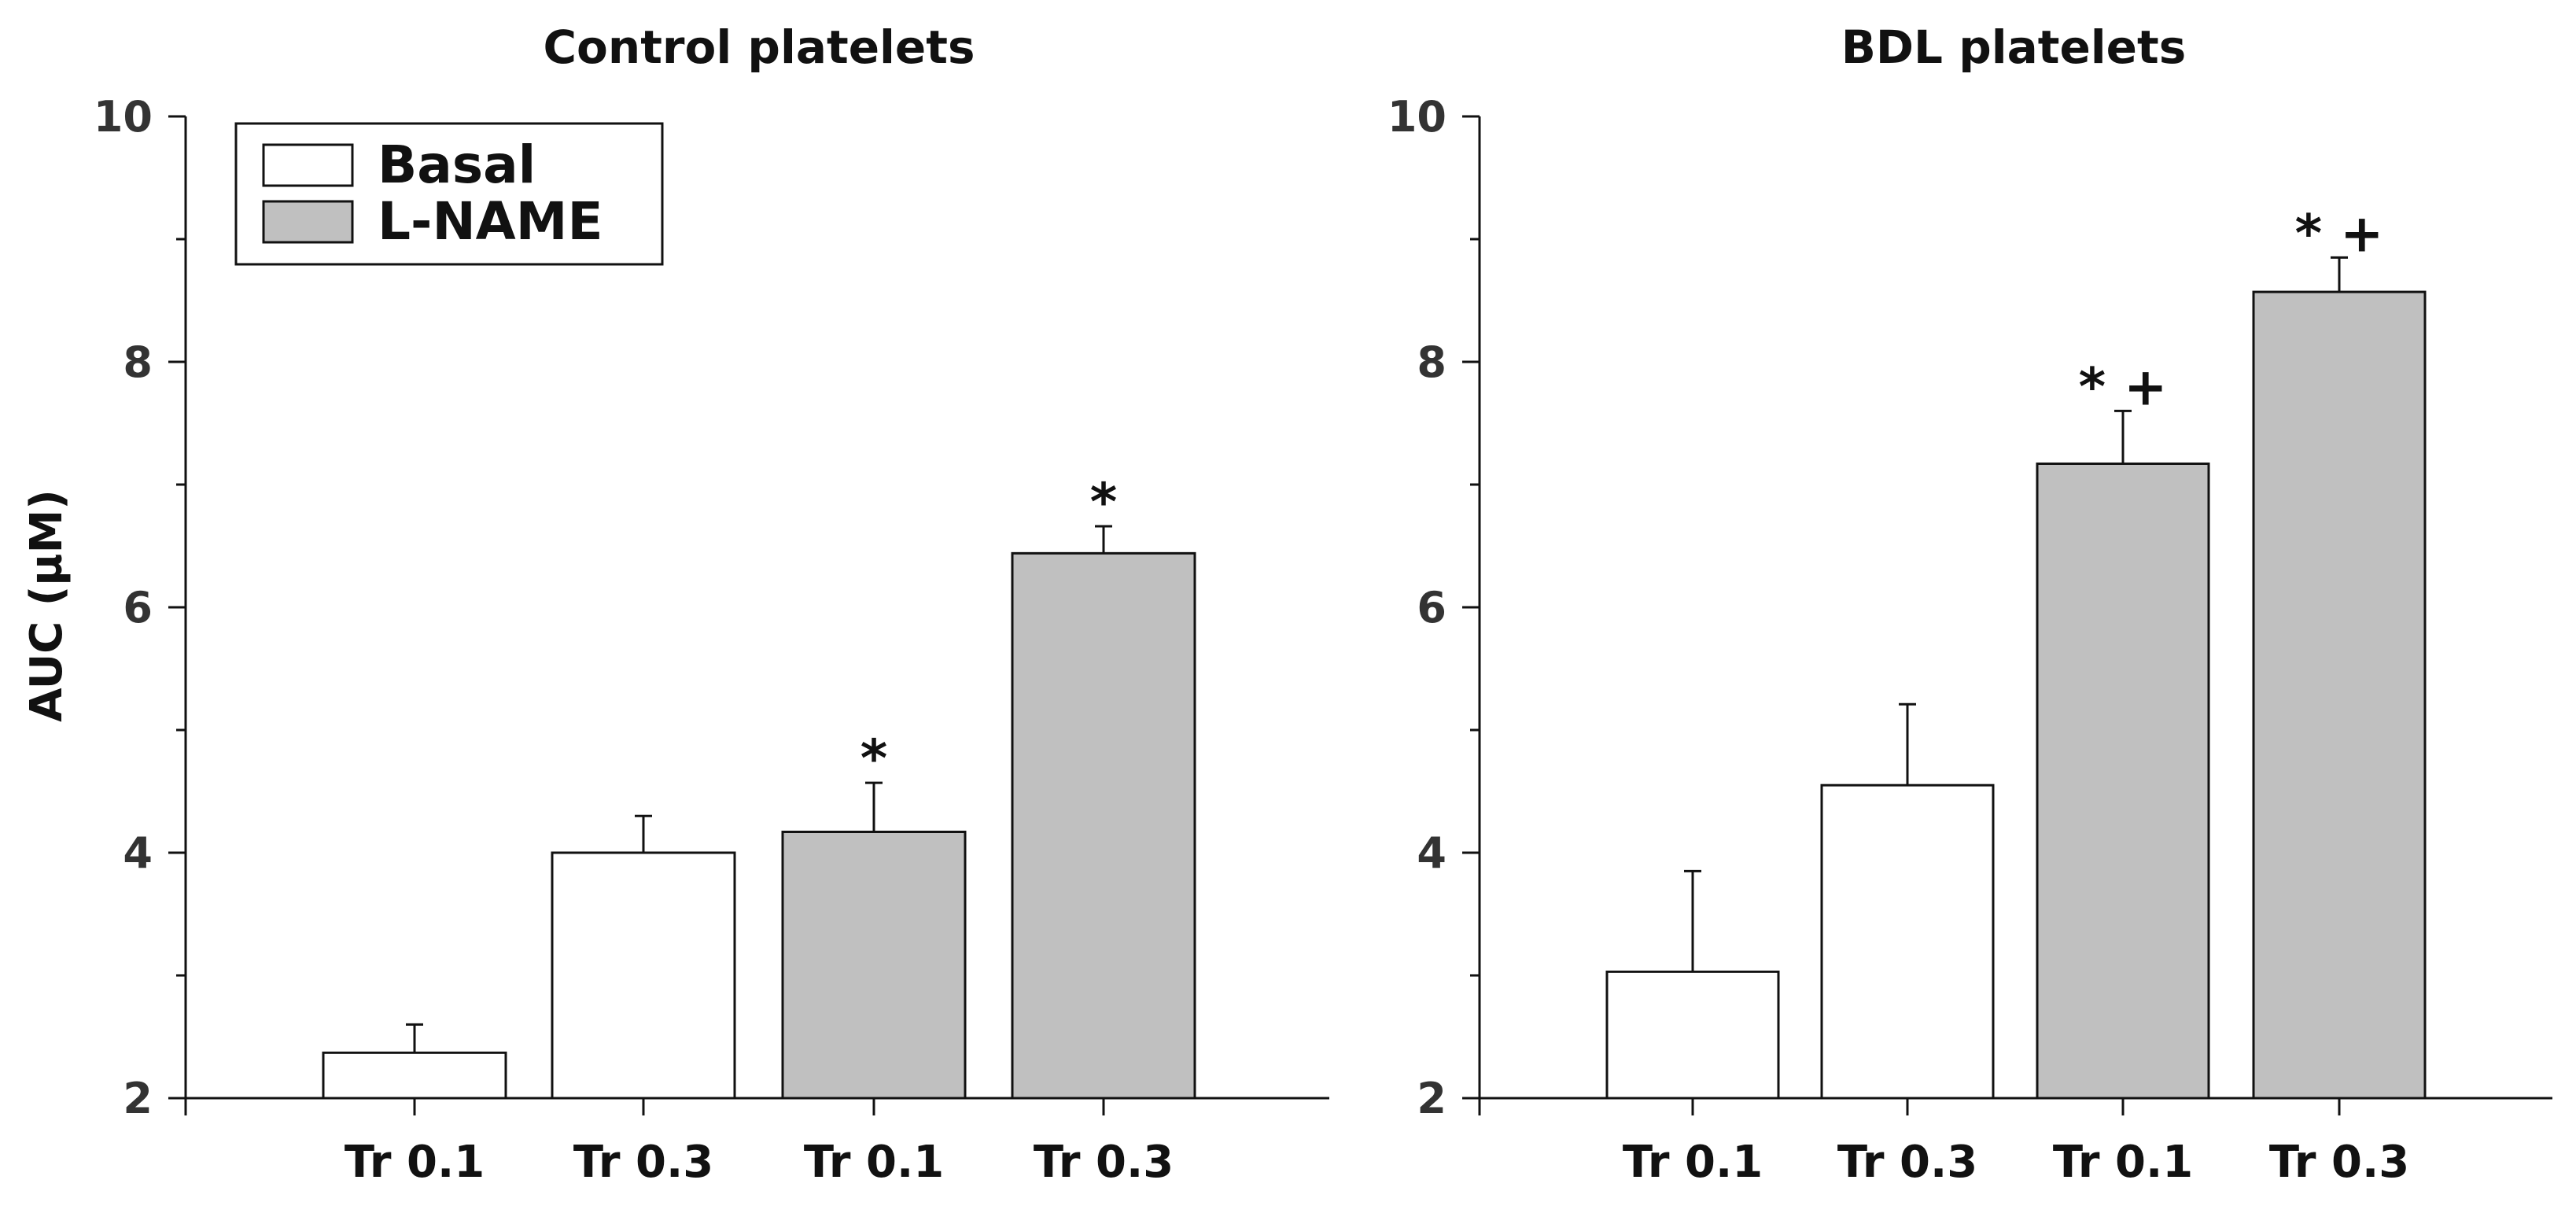  Describe the element at coordinates (759, 47) in the screenshot. I see `chart-title-control: Control platelets` at that location.